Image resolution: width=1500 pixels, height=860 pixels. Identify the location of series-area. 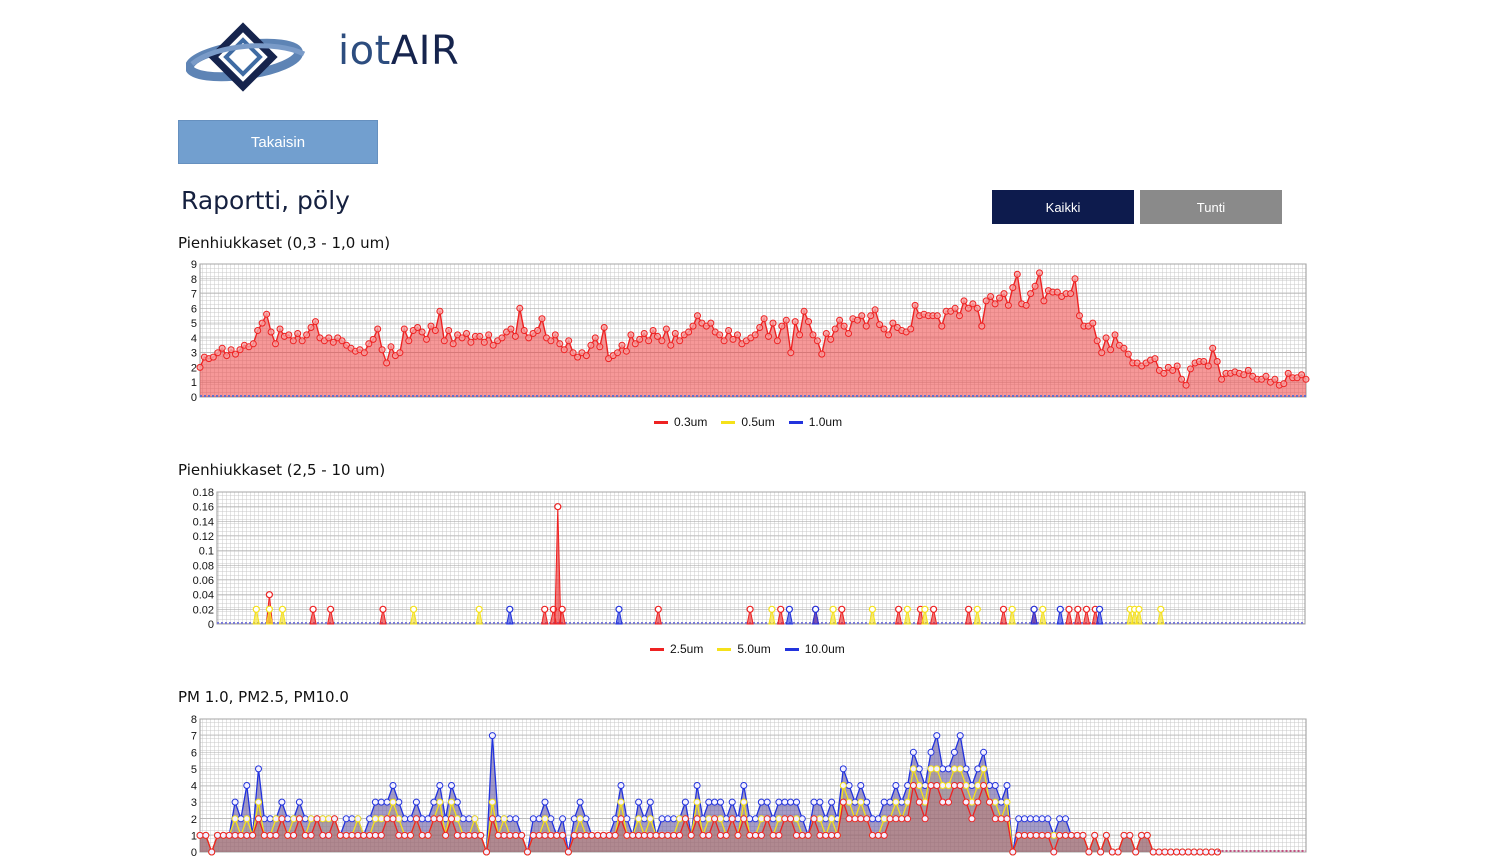
(753, 334).